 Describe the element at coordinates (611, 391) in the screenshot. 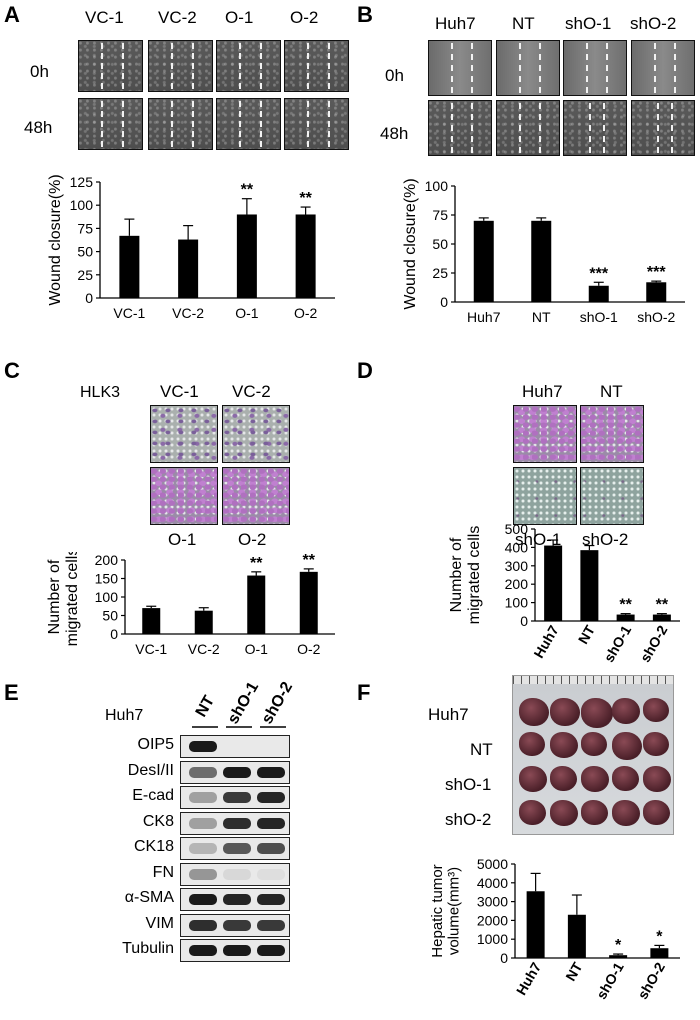

I see `panel-d-top-nt: NT` at that location.